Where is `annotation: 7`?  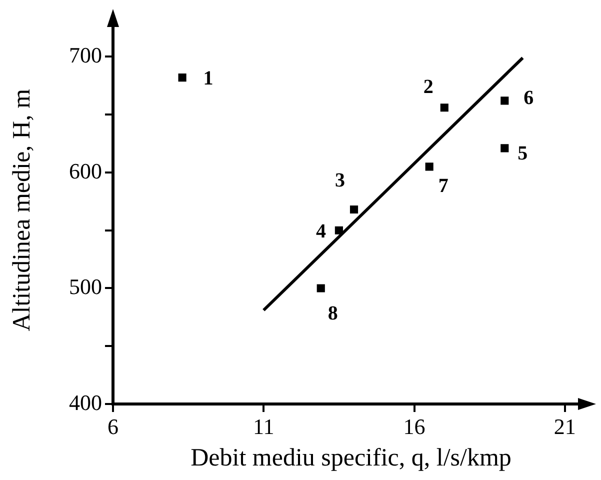
annotation: 7 is located at coordinates (443, 185).